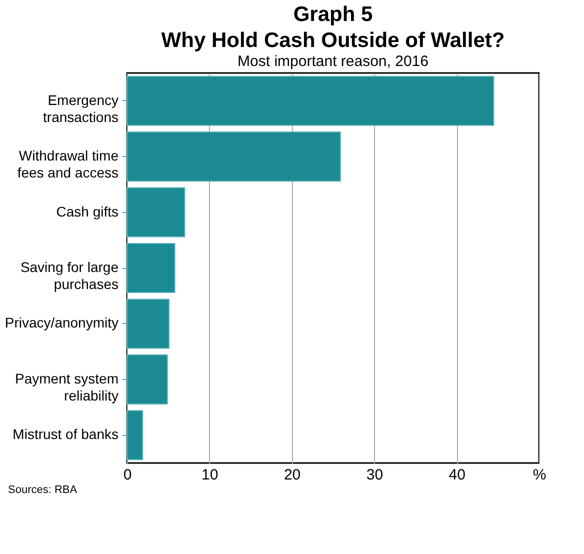  Describe the element at coordinates (333, 27) in the screenshot. I see `chart-title: Graph 5 Why Hold Cash Outside of Wallet?` at that location.